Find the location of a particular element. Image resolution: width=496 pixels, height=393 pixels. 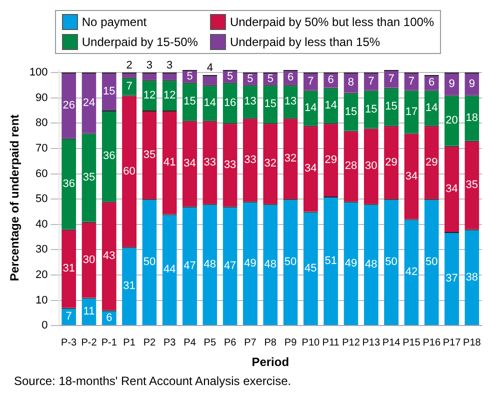

y-tick-label: 90 is located at coordinates (42, 98).